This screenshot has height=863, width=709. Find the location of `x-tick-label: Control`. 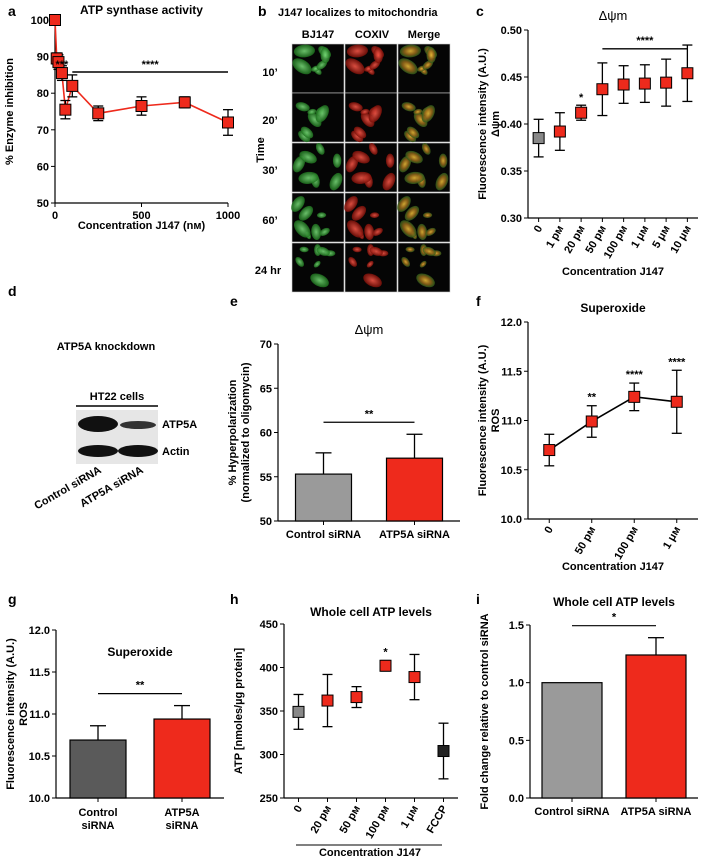

x-tick-label: Control is located at coordinates (97, 813).